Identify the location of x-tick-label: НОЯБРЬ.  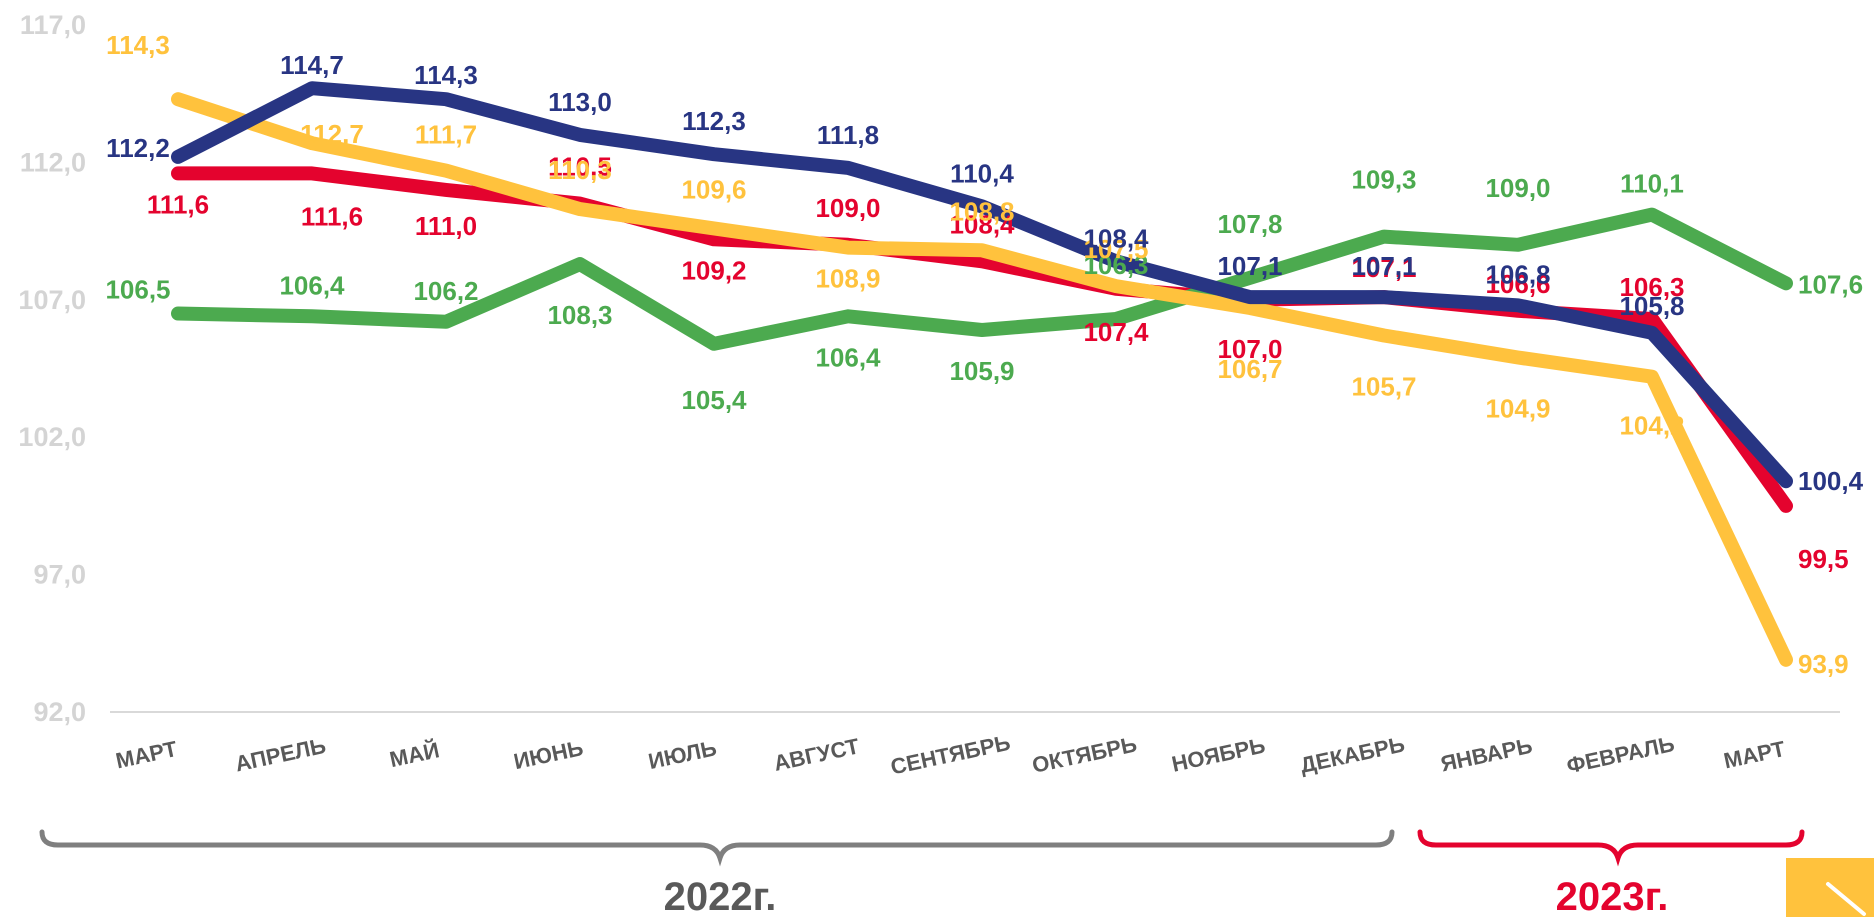
(1218, 755).